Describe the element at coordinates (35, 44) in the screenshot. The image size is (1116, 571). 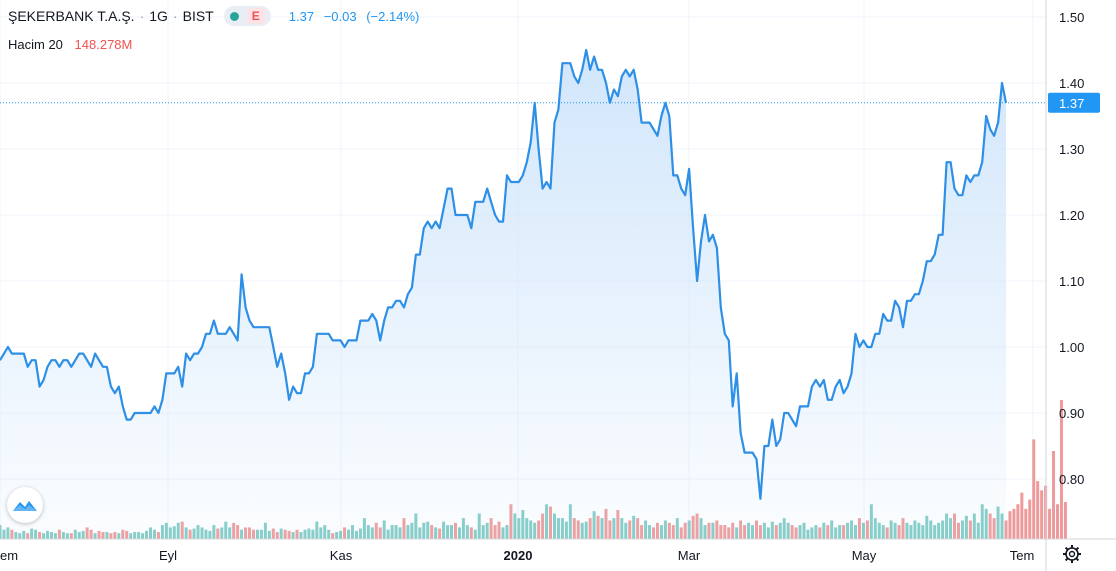
I see `volume-label: Hacim 20` at that location.